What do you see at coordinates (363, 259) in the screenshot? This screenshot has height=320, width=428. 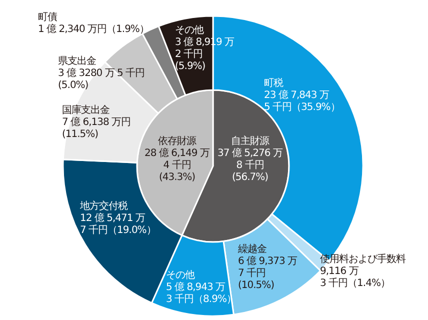 I see `slice-label: 使用料および手数料` at bounding box center [363, 259].